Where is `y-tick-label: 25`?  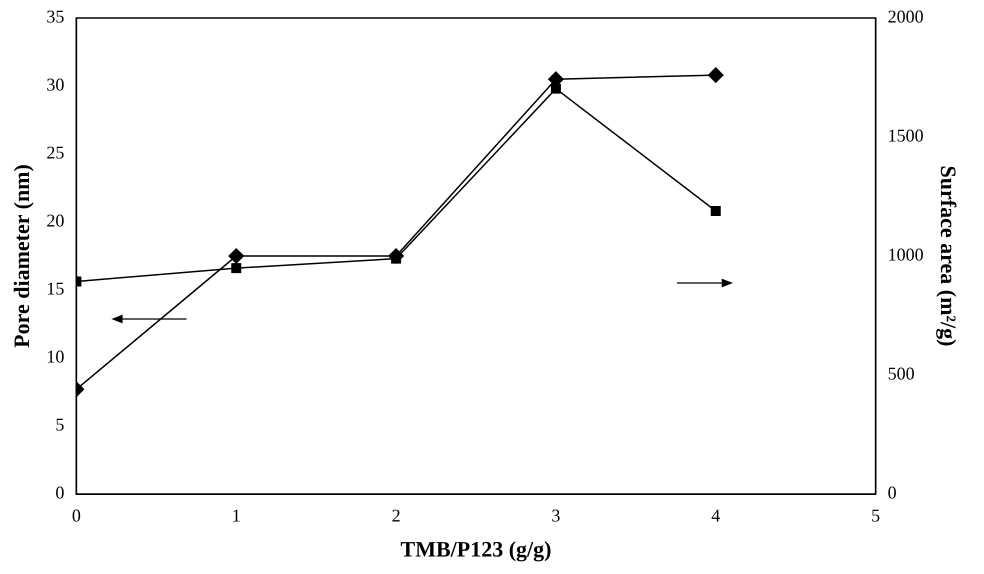
y-tick-label: 25 is located at coordinates (55, 152).